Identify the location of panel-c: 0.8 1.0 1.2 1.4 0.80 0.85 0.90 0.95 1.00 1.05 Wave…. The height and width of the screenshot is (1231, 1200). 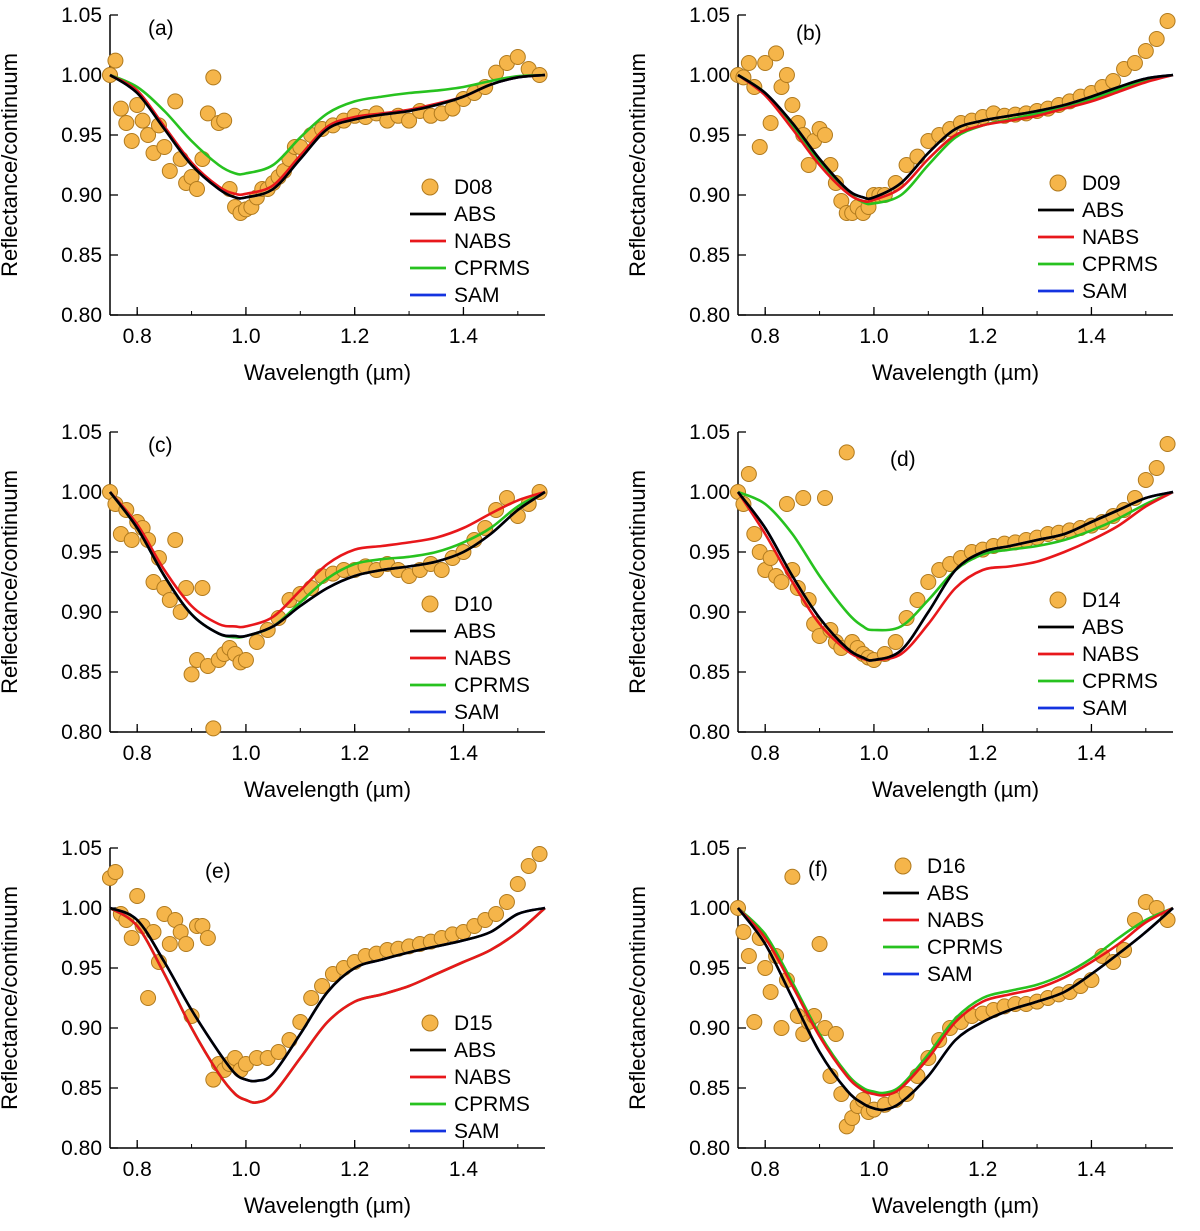
(274, 611).